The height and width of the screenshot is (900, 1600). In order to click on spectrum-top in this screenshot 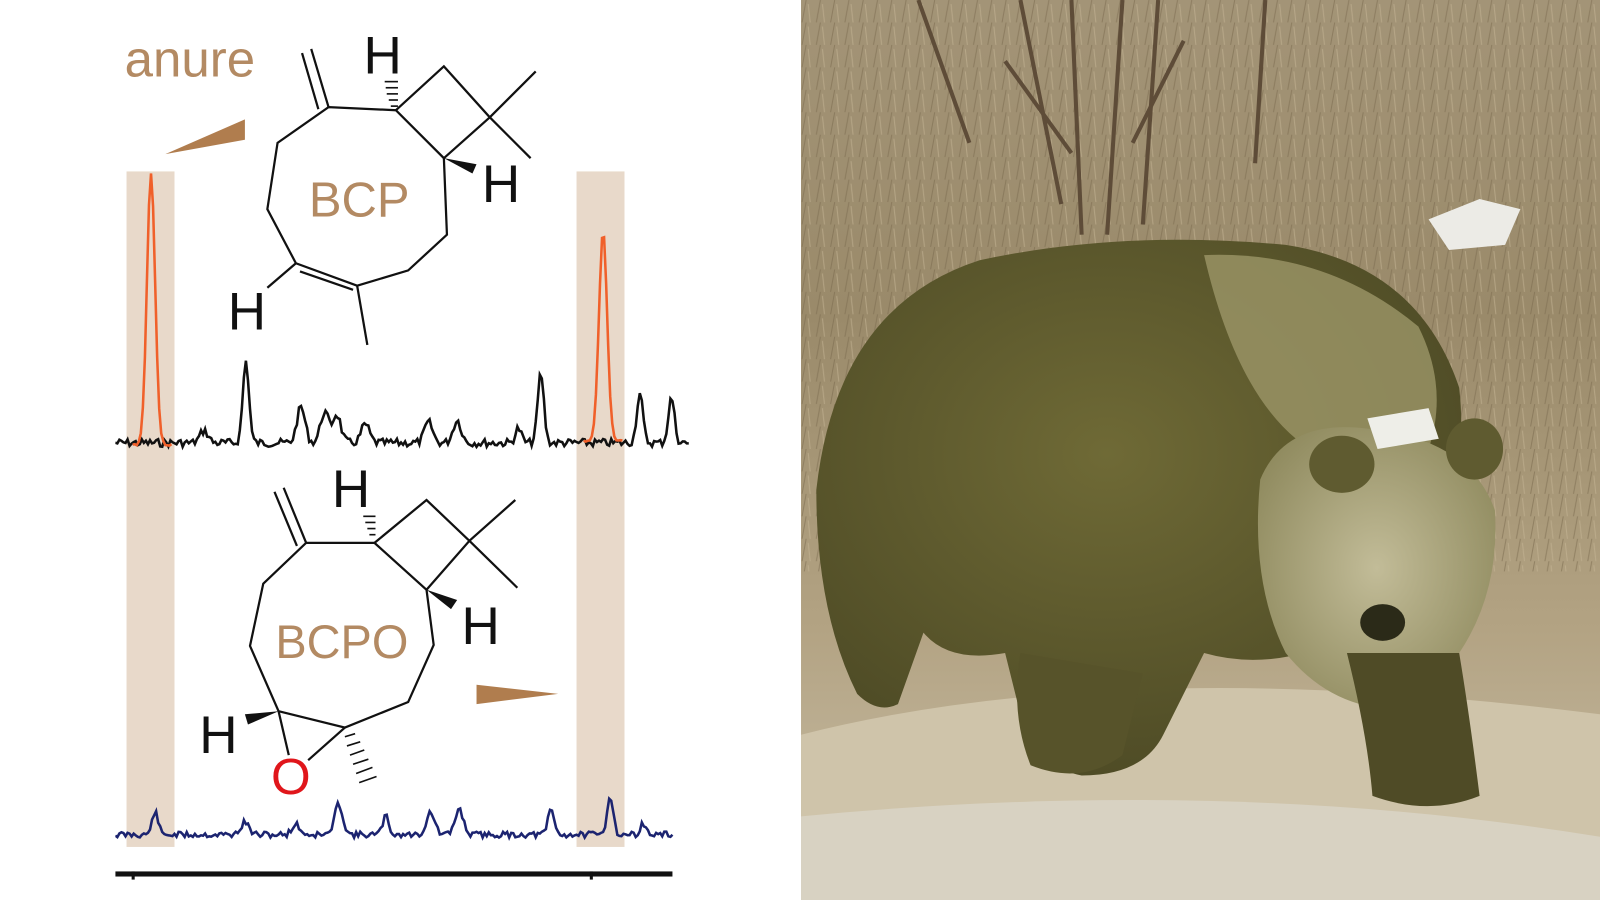, I will do `click(402, 405)`.